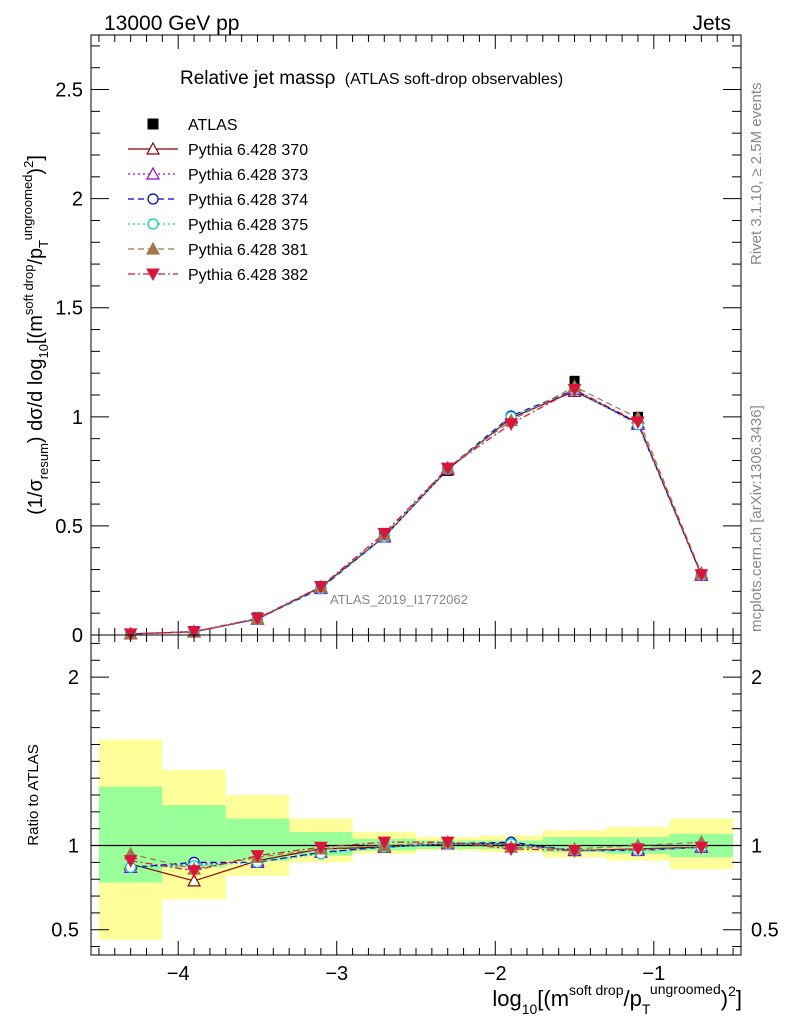 This screenshot has width=786, height=1024. Describe the element at coordinates (248, 200) in the screenshot. I see `legend-label: Pythia 6.428 374` at that location.